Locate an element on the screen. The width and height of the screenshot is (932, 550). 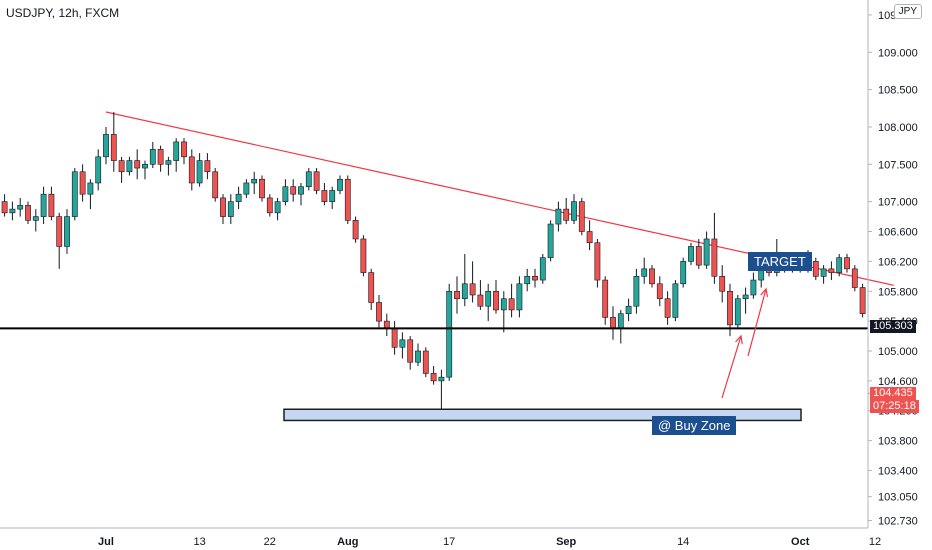
level-price-label: 105.303 is located at coordinates (893, 326).